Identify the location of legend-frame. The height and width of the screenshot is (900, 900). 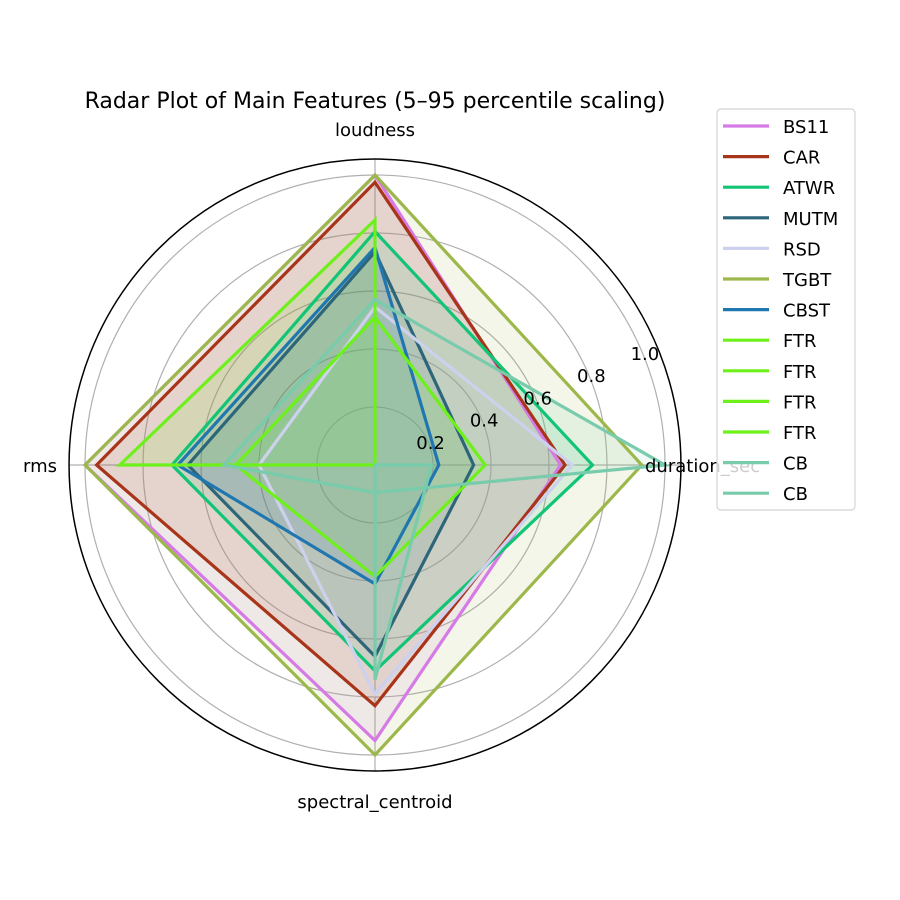
(786, 309).